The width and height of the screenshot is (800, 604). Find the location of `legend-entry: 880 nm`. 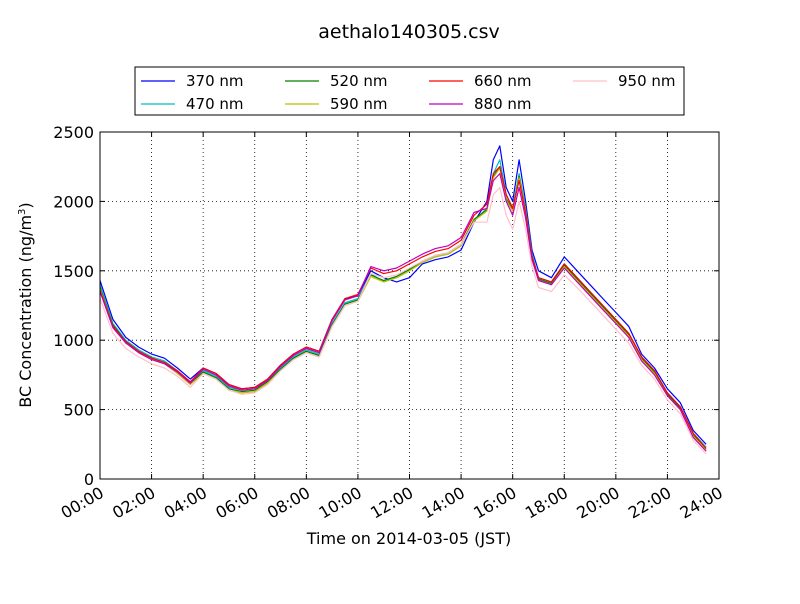

legend-entry: 880 nm is located at coordinates (480, 104).